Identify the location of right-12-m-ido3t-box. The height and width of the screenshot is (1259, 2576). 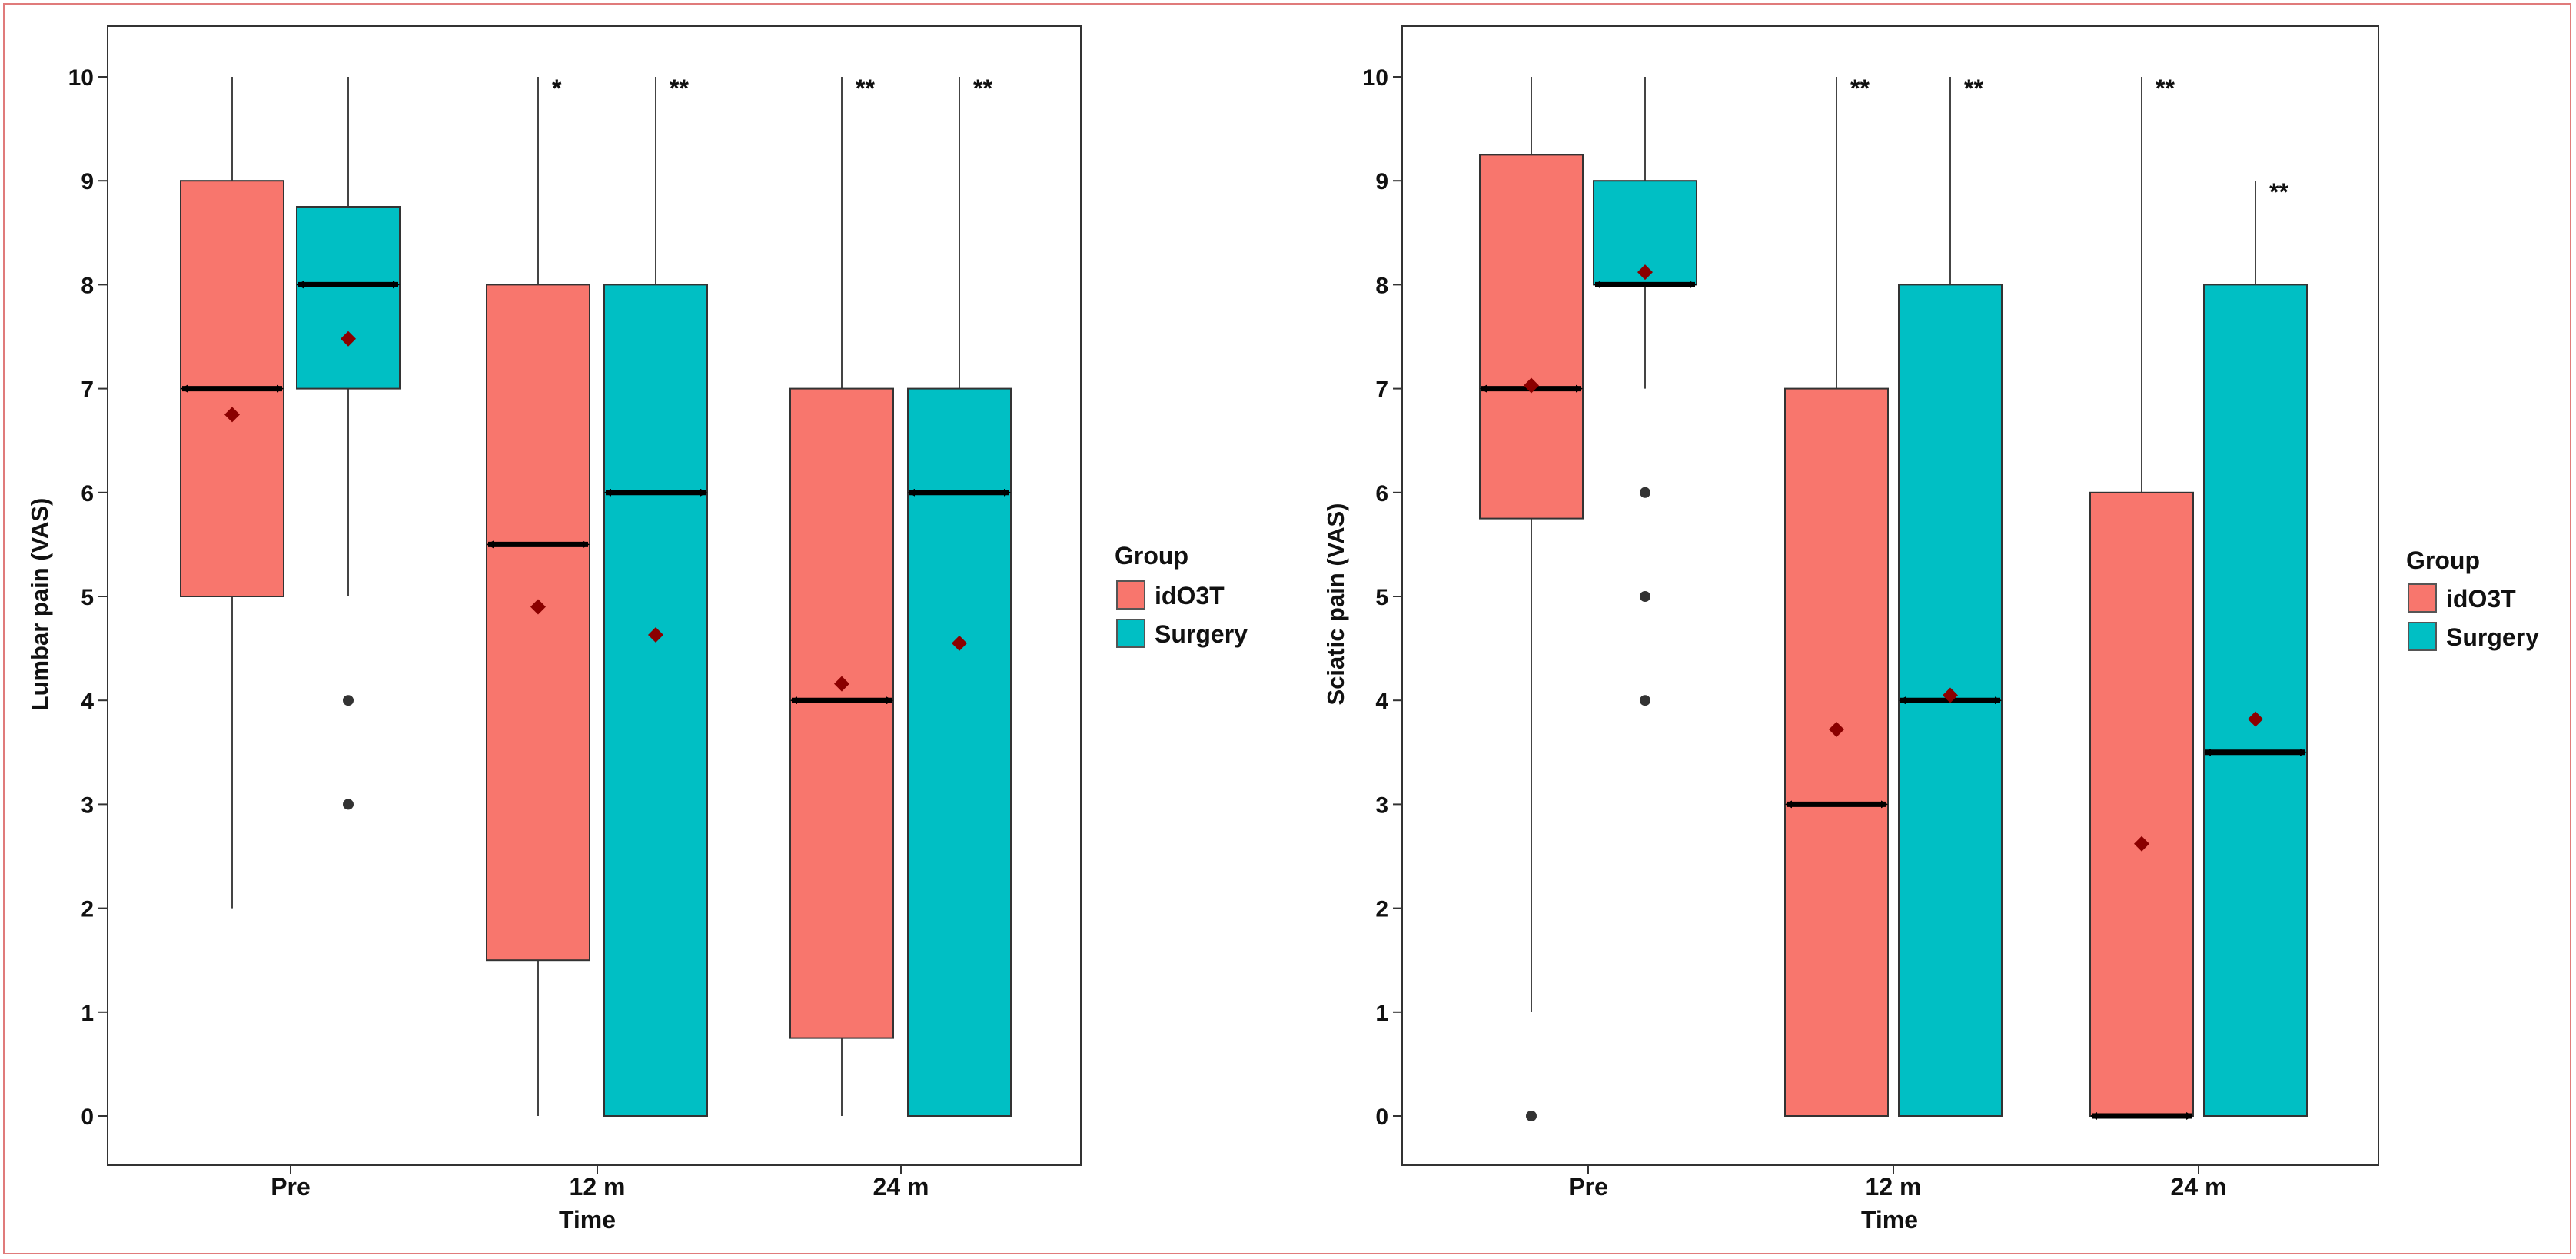
(1837, 752).